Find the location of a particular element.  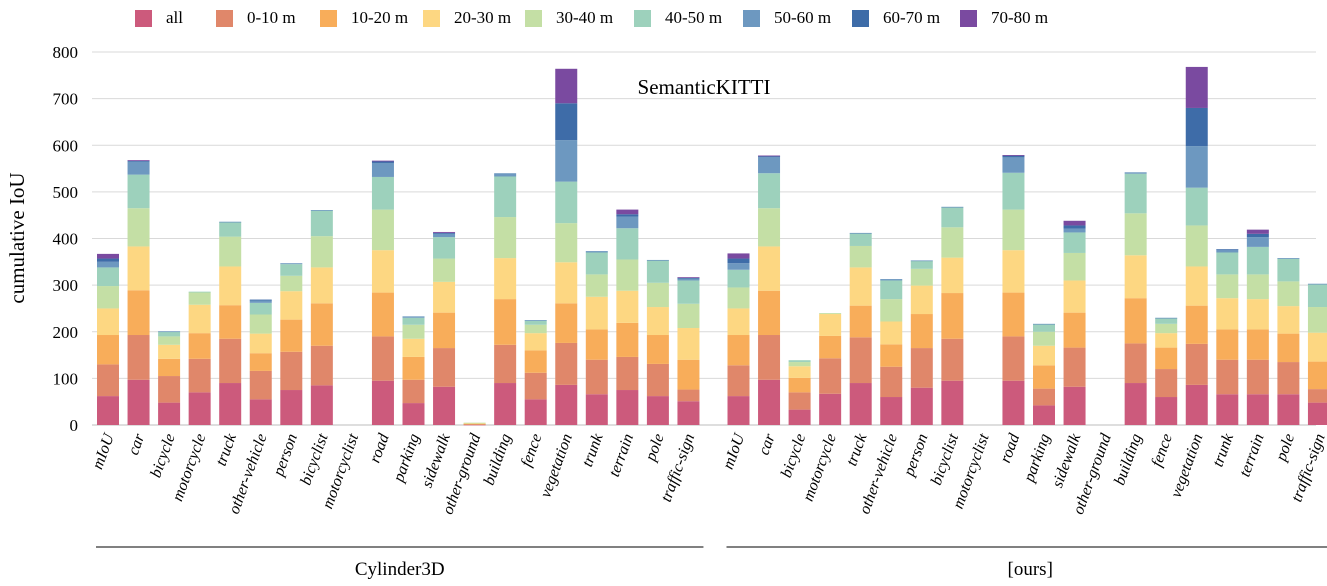

x-tick-label: parking is located at coordinates (1036, 459).